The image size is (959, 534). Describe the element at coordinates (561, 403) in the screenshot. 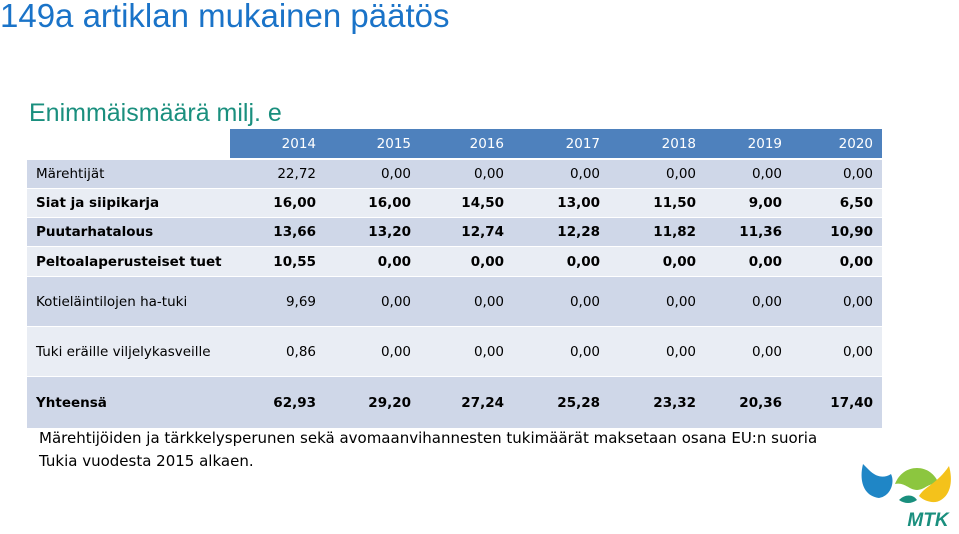

I see `table-cell: 25,28` at that location.